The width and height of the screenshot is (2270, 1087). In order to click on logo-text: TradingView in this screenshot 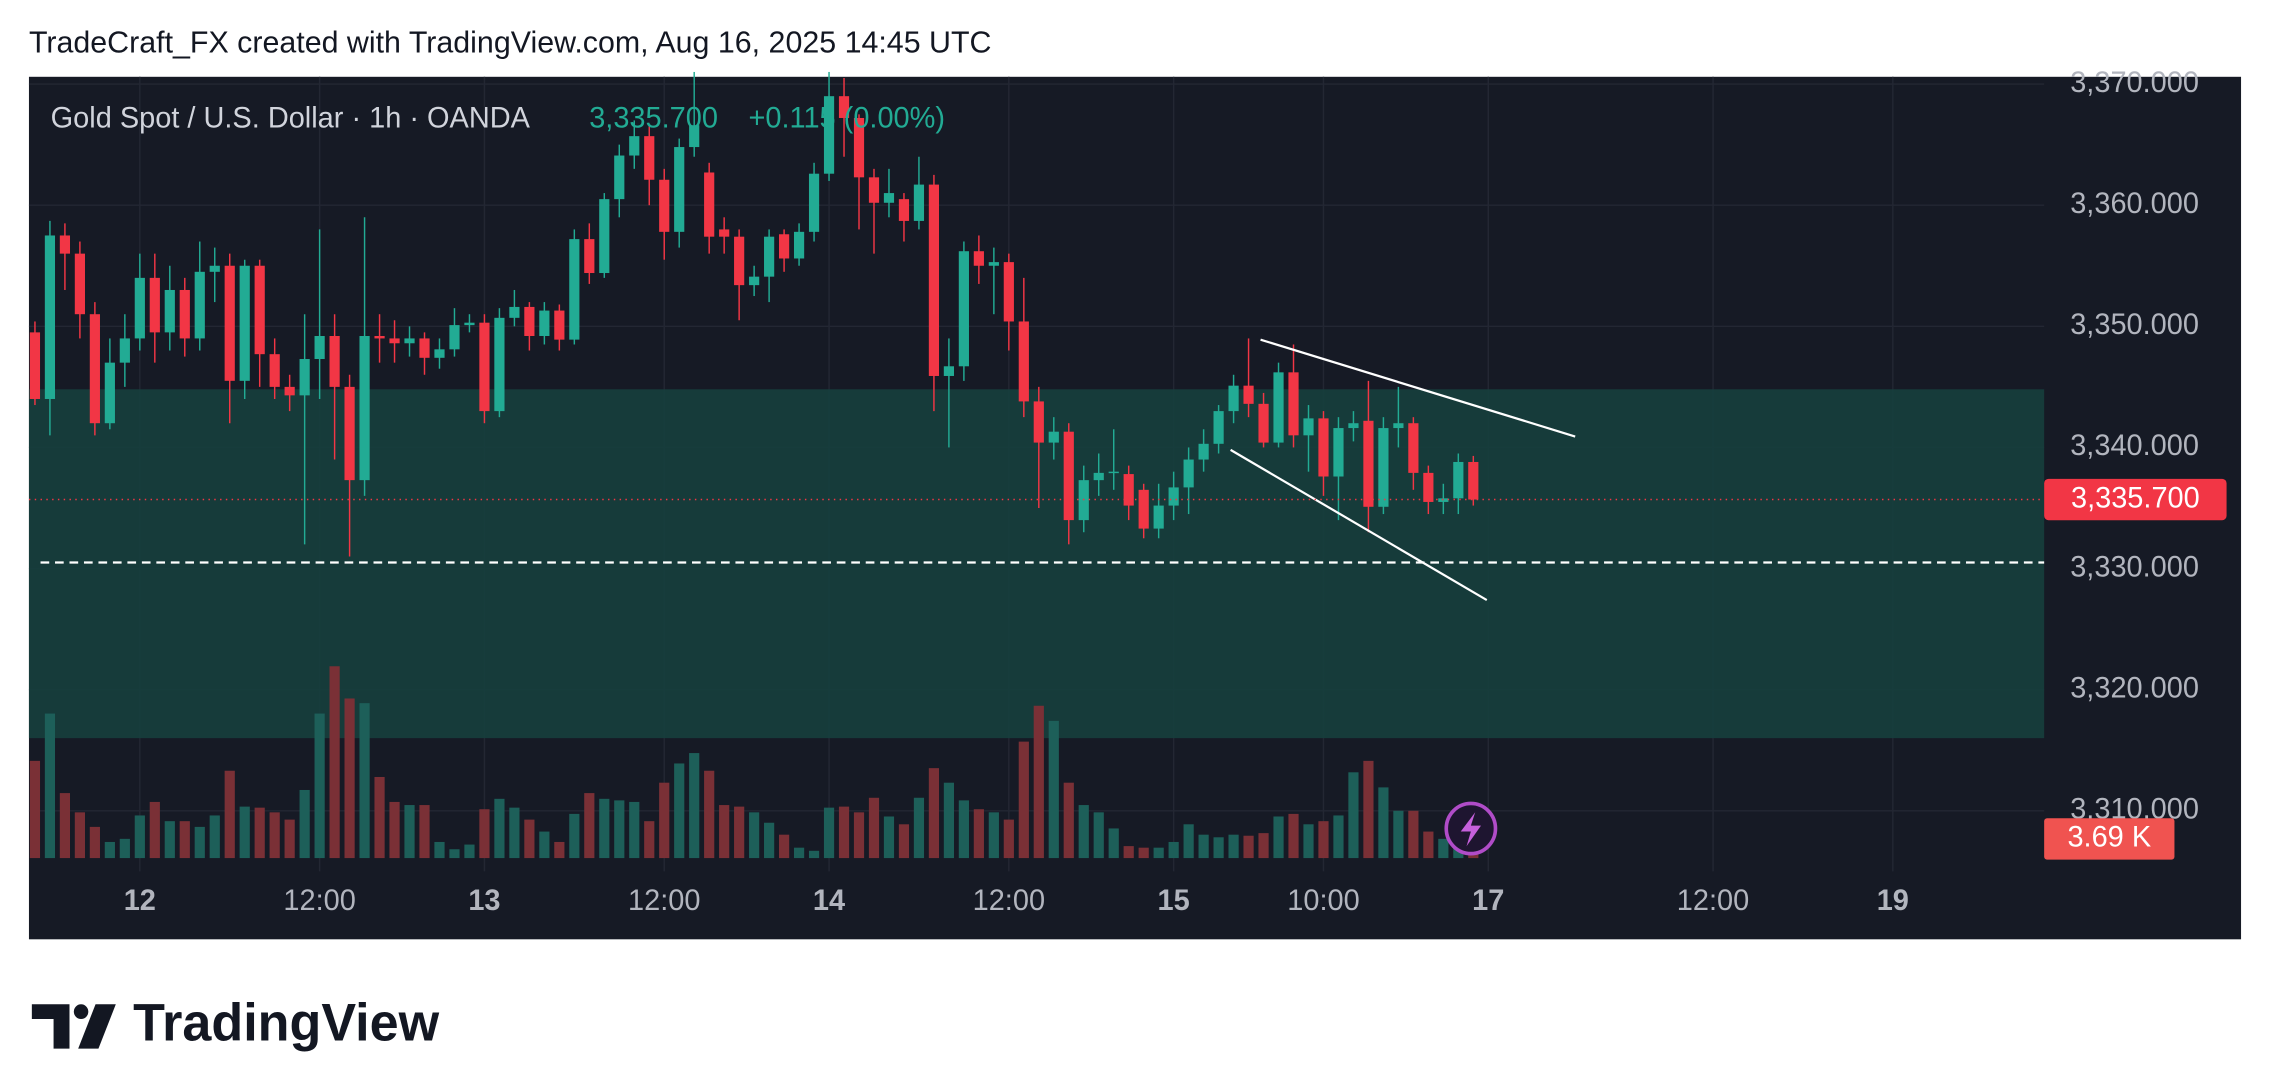, I will do `click(286, 1023)`.